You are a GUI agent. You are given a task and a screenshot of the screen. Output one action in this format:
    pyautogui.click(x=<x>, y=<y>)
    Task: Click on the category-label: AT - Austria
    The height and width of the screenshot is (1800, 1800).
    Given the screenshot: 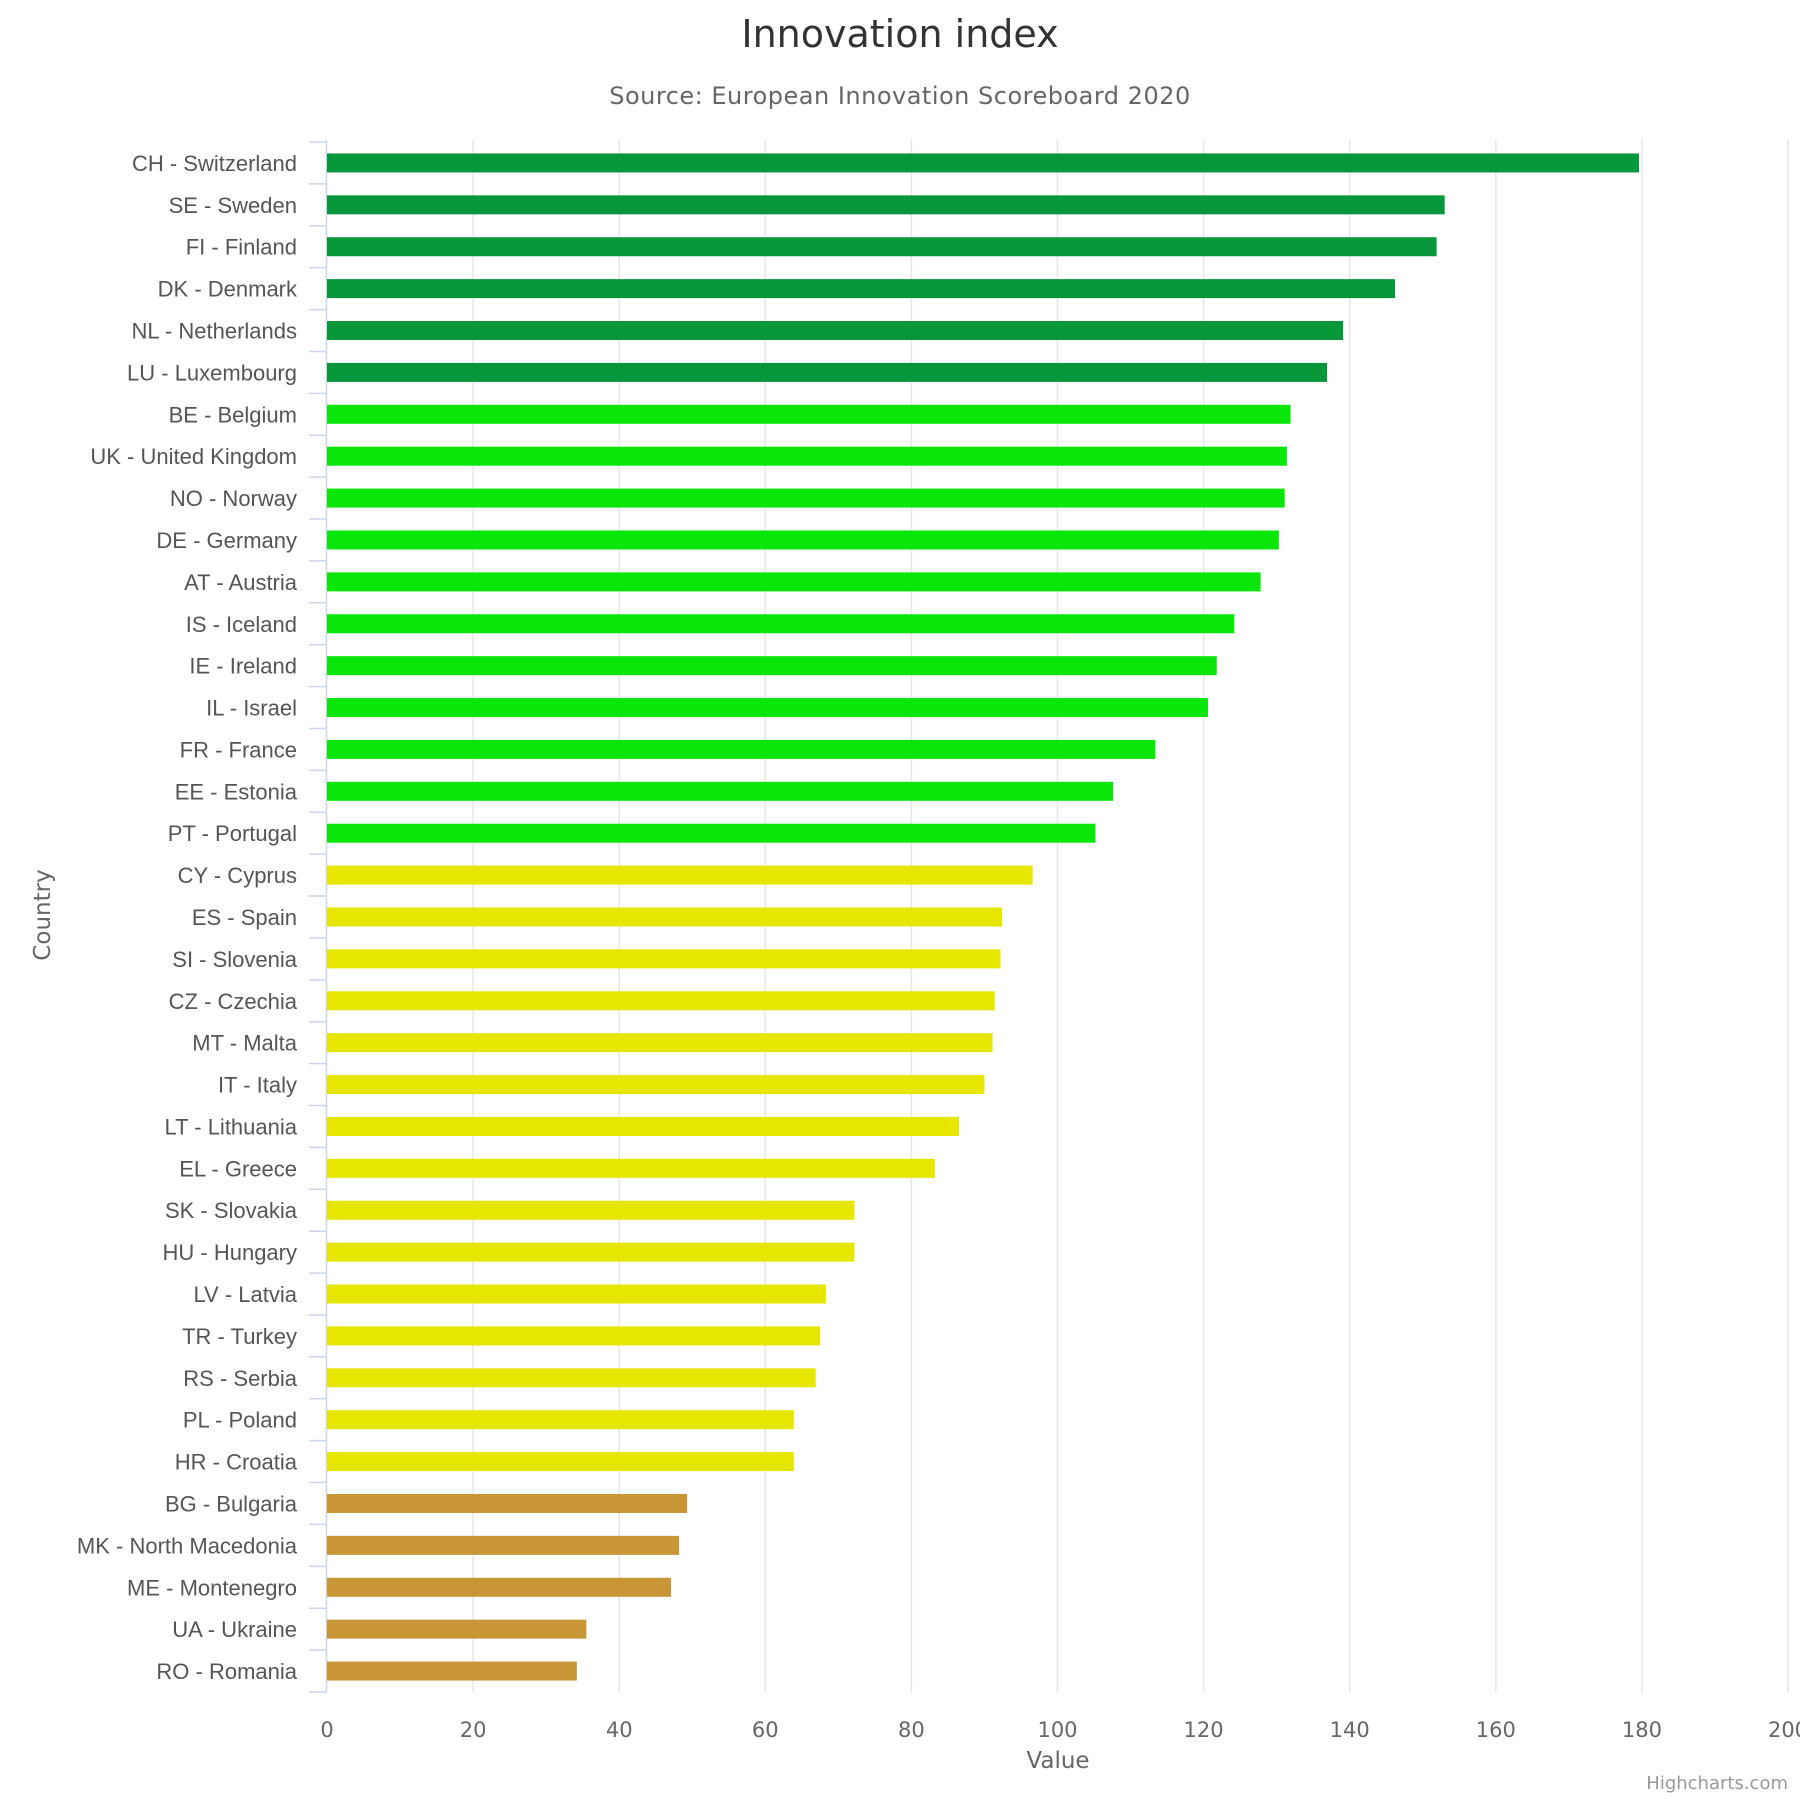 What is the action you would take?
    pyautogui.click(x=241, y=582)
    